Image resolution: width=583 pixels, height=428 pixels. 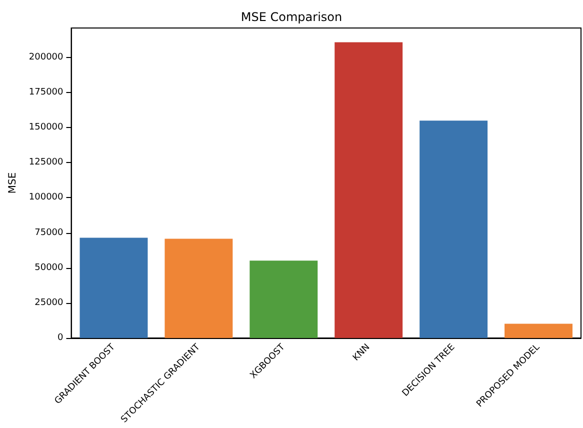 What do you see at coordinates (46, 127) in the screenshot?
I see `y-tick-label: 150000` at bounding box center [46, 127].